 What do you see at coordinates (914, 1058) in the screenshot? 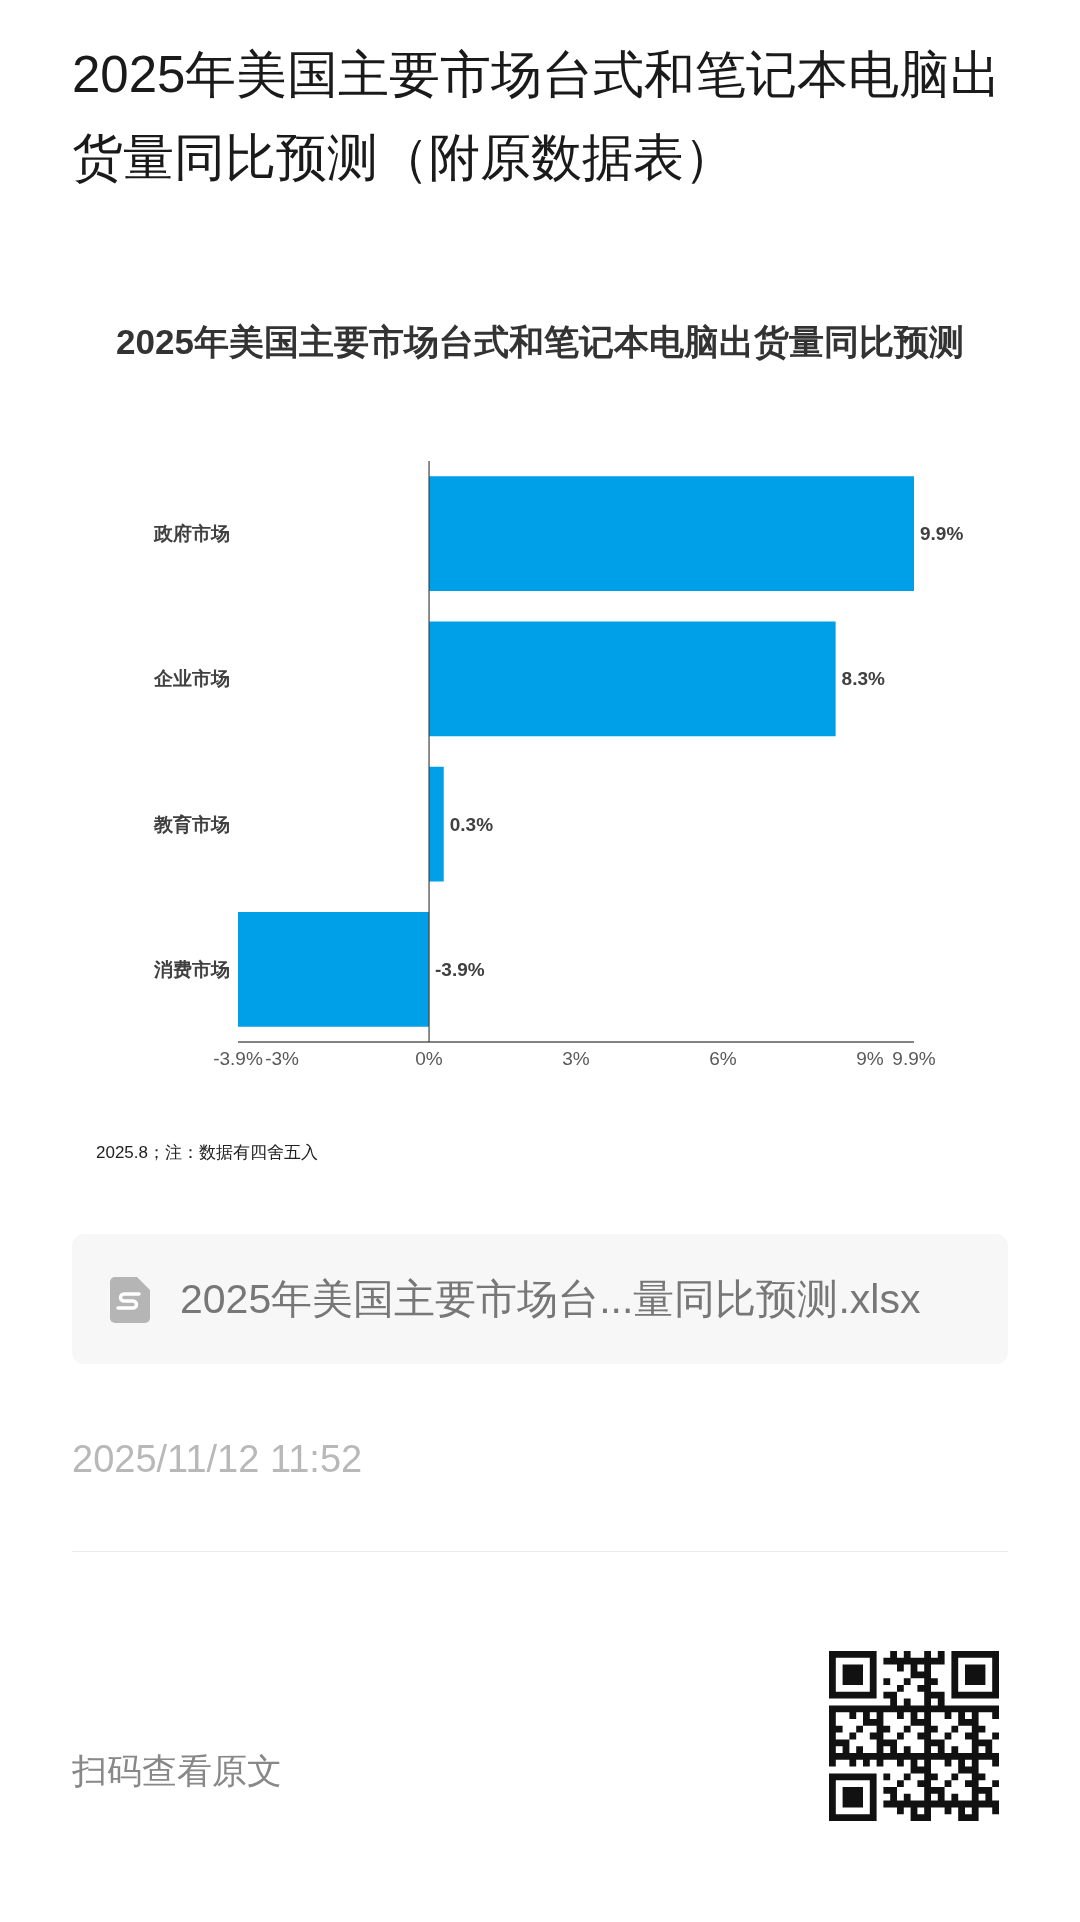
I see `x-tick-label: 9.9%` at bounding box center [914, 1058].